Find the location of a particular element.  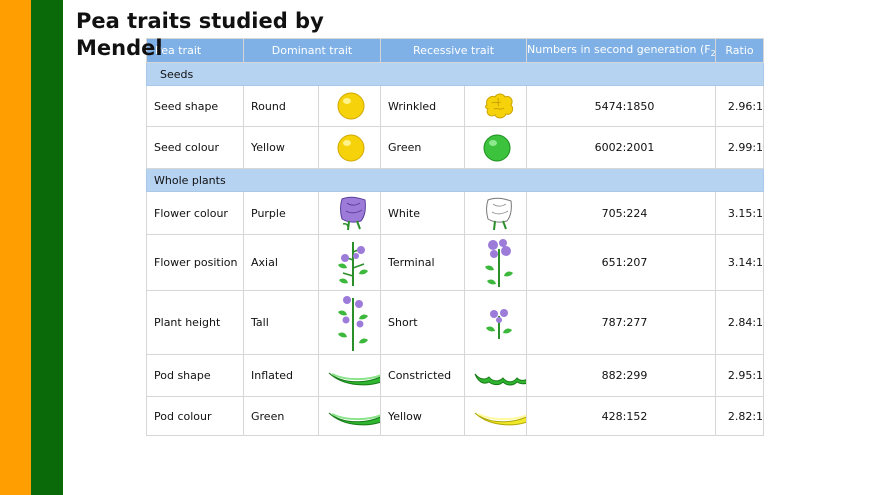

cell-ratio: 2.82:1 is located at coordinates (740, 416).